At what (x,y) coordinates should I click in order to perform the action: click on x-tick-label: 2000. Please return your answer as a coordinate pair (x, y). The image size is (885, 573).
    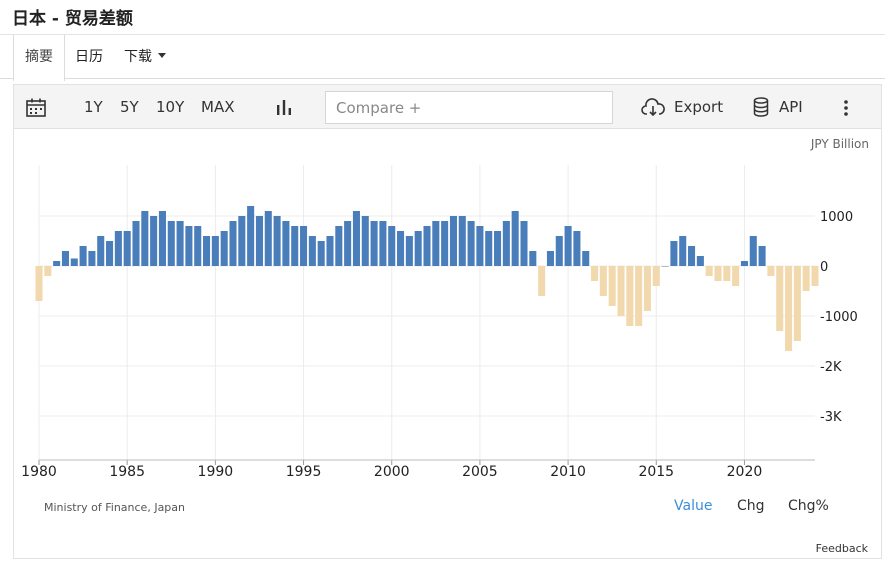
    Looking at the image, I should click on (392, 472).